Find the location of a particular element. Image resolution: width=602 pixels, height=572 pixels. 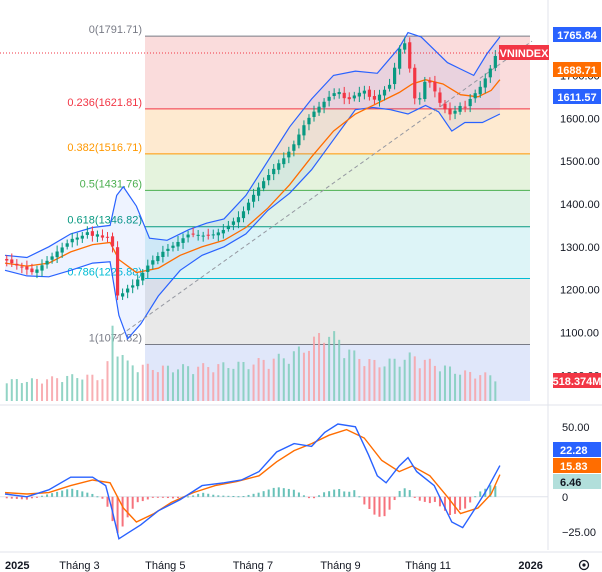

fib-label-0.5: 0.5(1431.76) is located at coordinates (111, 184).